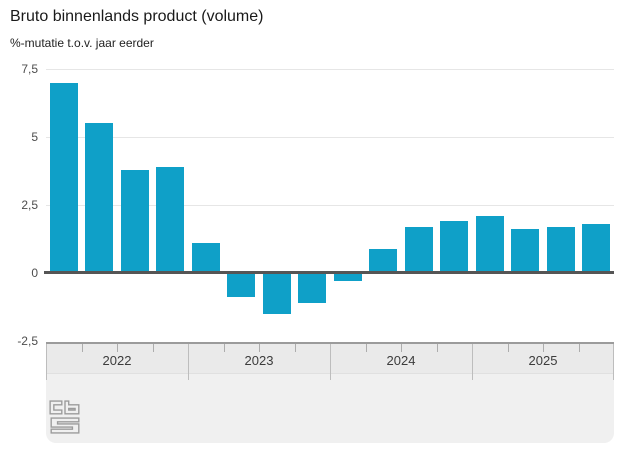 This screenshot has width=627, height=470. Describe the element at coordinates (34, 273) in the screenshot. I see `y-axis-label: 0` at that location.